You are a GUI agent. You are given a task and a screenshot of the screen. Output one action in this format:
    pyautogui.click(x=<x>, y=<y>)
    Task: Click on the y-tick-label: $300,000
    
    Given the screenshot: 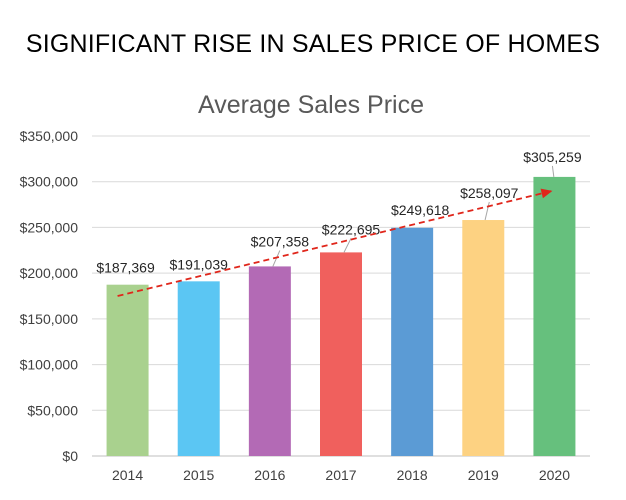 What is the action you would take?
    pyautogui.click(x=49, y=182)
    